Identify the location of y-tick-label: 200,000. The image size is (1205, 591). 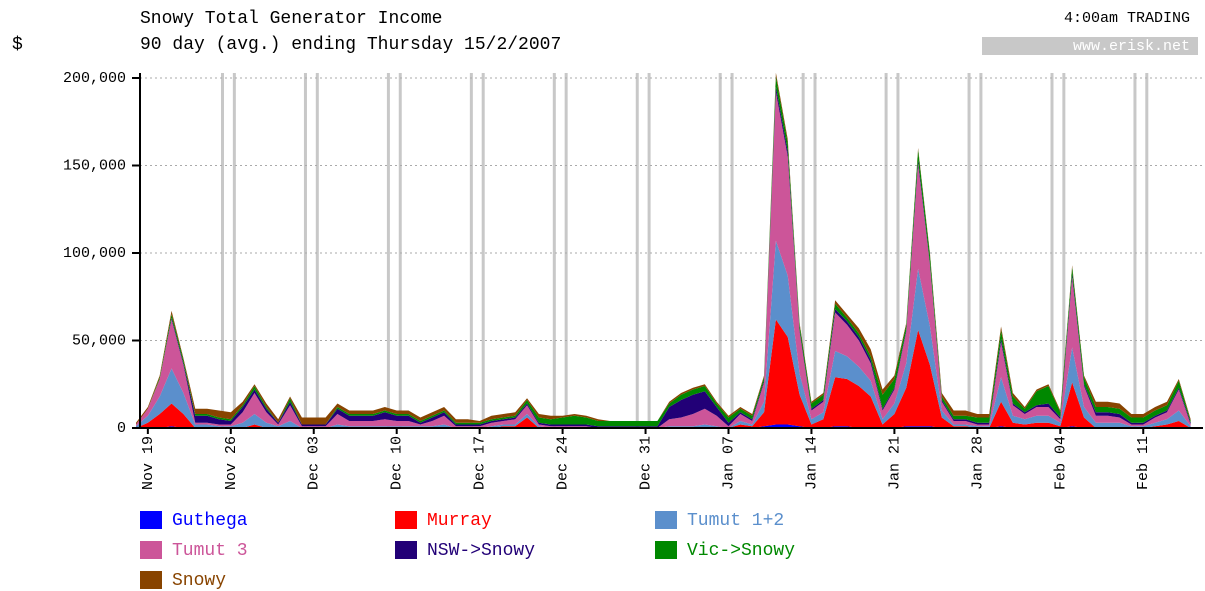
(94, 78).